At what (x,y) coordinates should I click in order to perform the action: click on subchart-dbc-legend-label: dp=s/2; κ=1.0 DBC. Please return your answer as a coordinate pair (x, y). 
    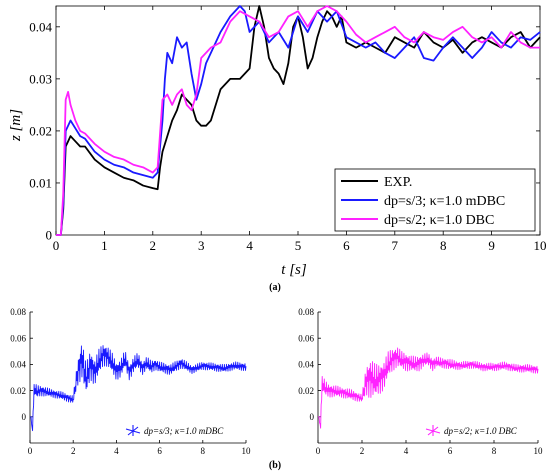
    Looking at the image, I should click on (481, 431).